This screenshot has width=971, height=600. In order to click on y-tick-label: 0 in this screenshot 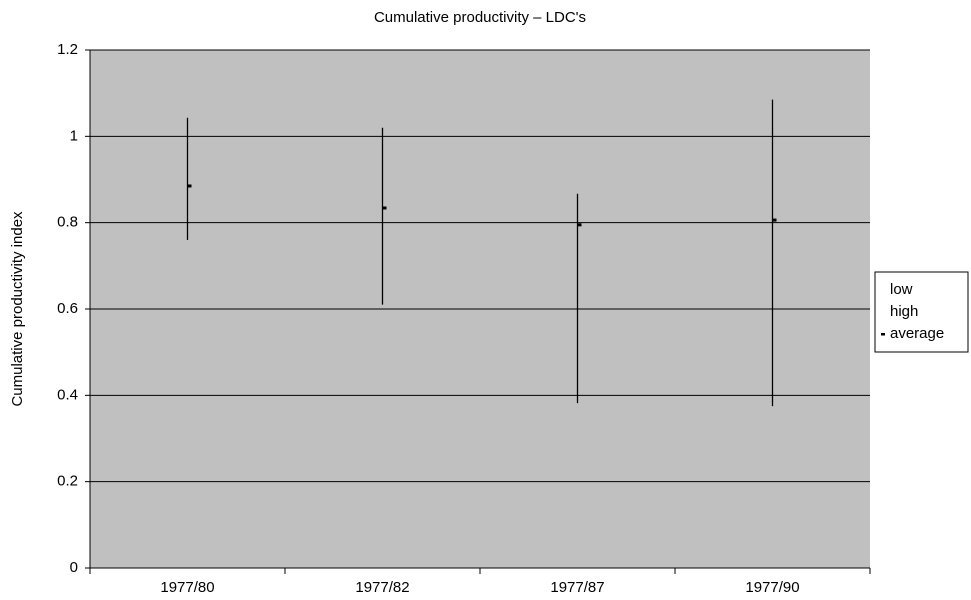, I will do `click(74, 567)`.